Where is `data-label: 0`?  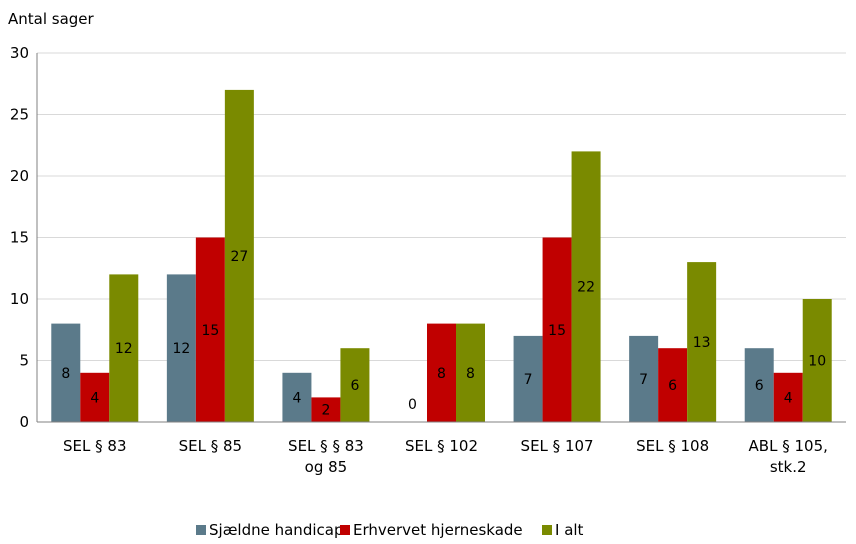
data-label: 0 is located at coordinates (412, 405).